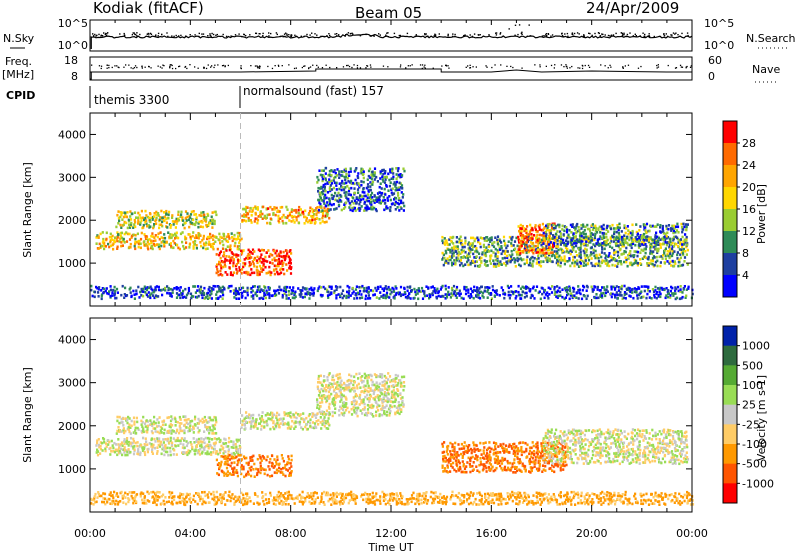  What do you see at coordinates (771, 38) in the screenshot?
I see `nsearch-label: N.Search` at bounding box center [771, 38].